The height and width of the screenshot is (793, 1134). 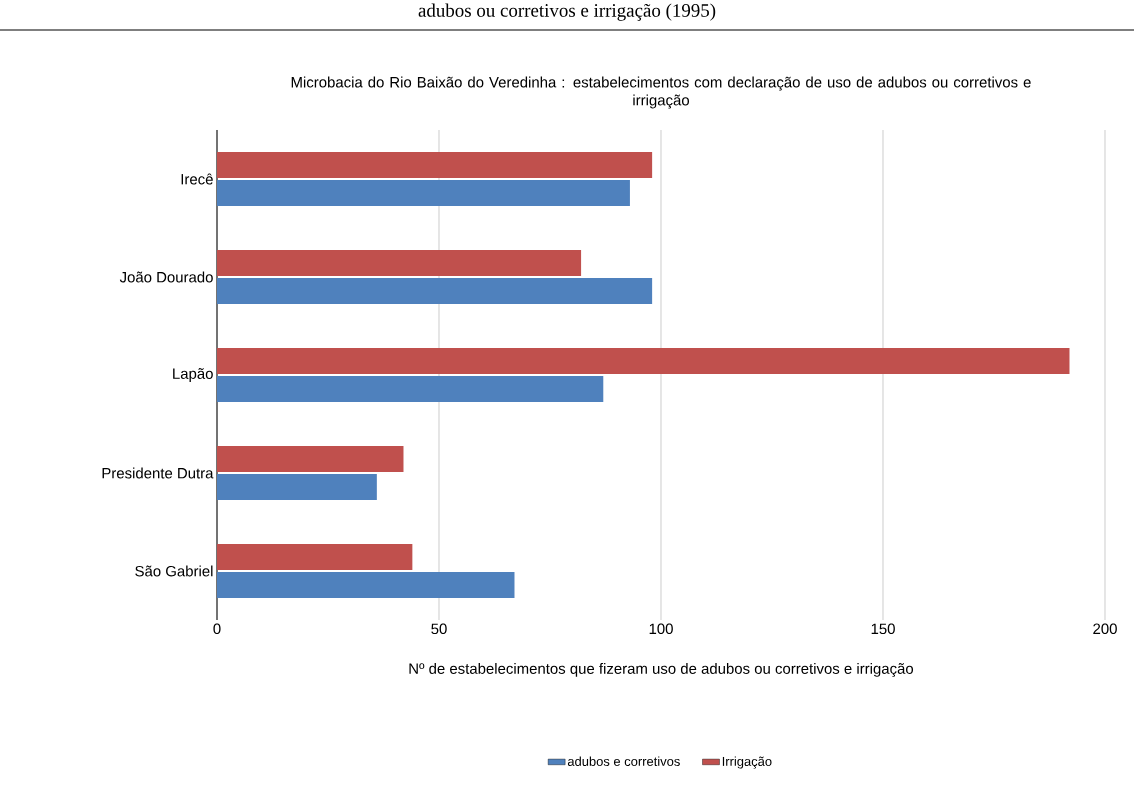 What do you see at coordinates (661, 92) in the screenshot?
I see `chart-title: Microbacia do Rio Baixão do Veredinha : estabelecimentos com declaração de uso de adubos ou corretivos e irrigação` at bounding box center [661, 92].